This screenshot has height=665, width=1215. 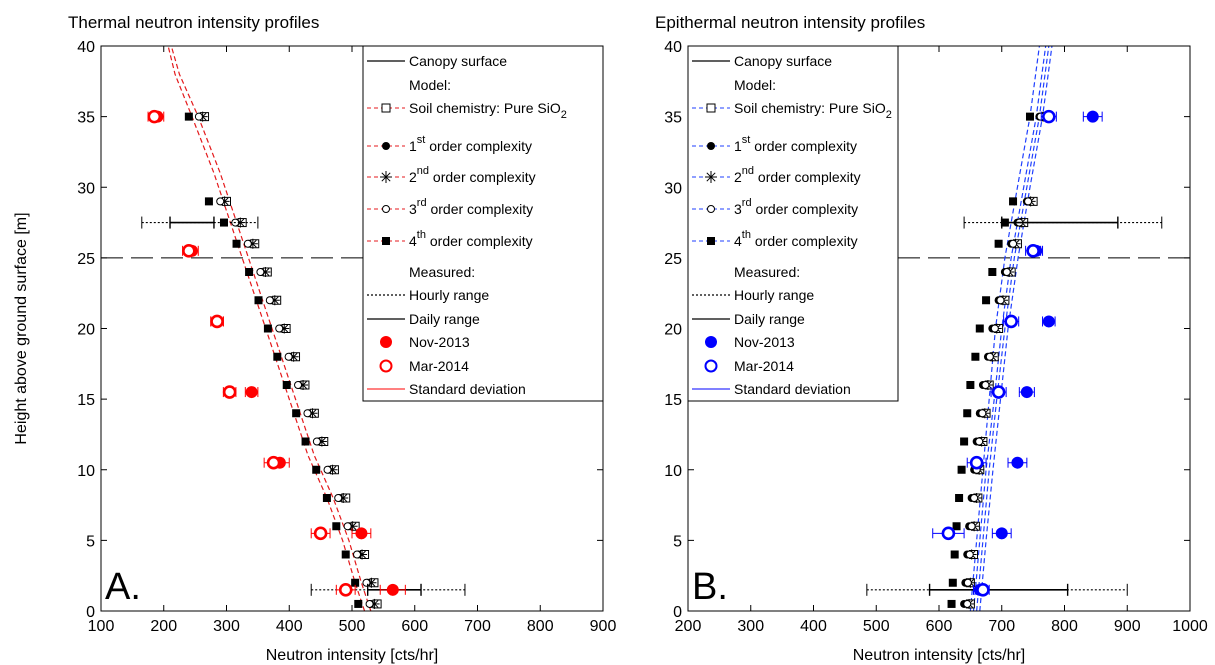 I want to click on panel-label: A., so click(x=123, y=587).